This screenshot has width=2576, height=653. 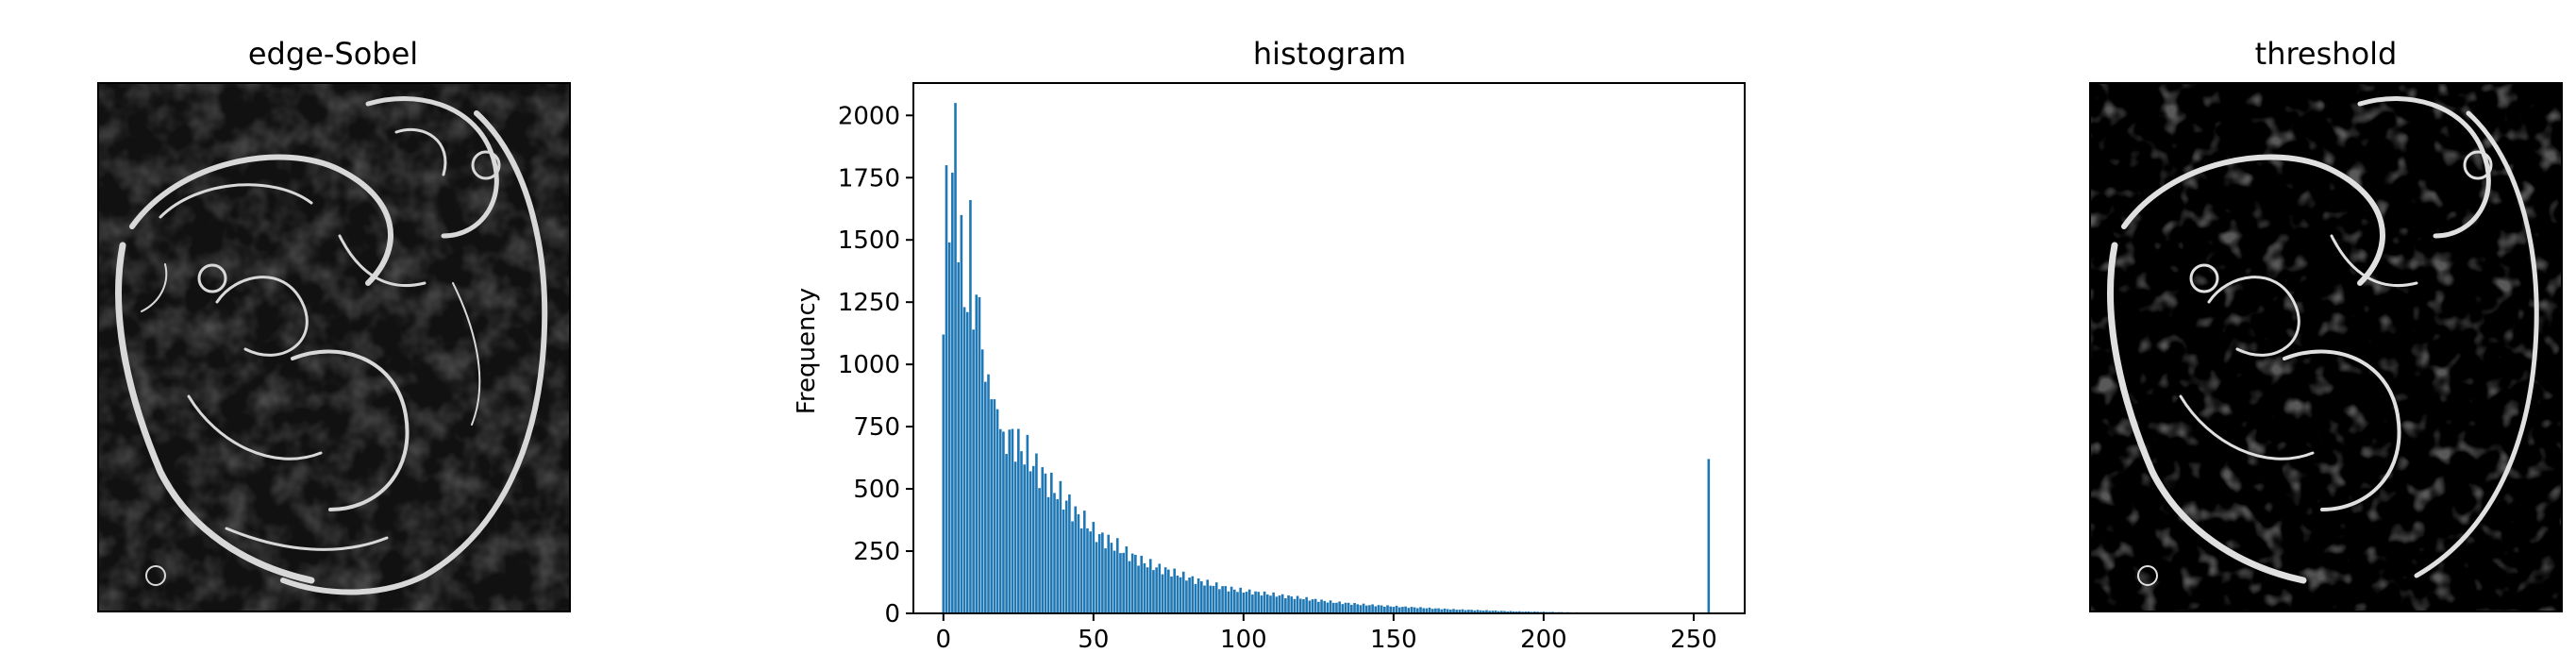 What do you see at coordinates (2326, 347) in the screenshot?
I see `threshold-frame` at bounding box center [2326, 347].